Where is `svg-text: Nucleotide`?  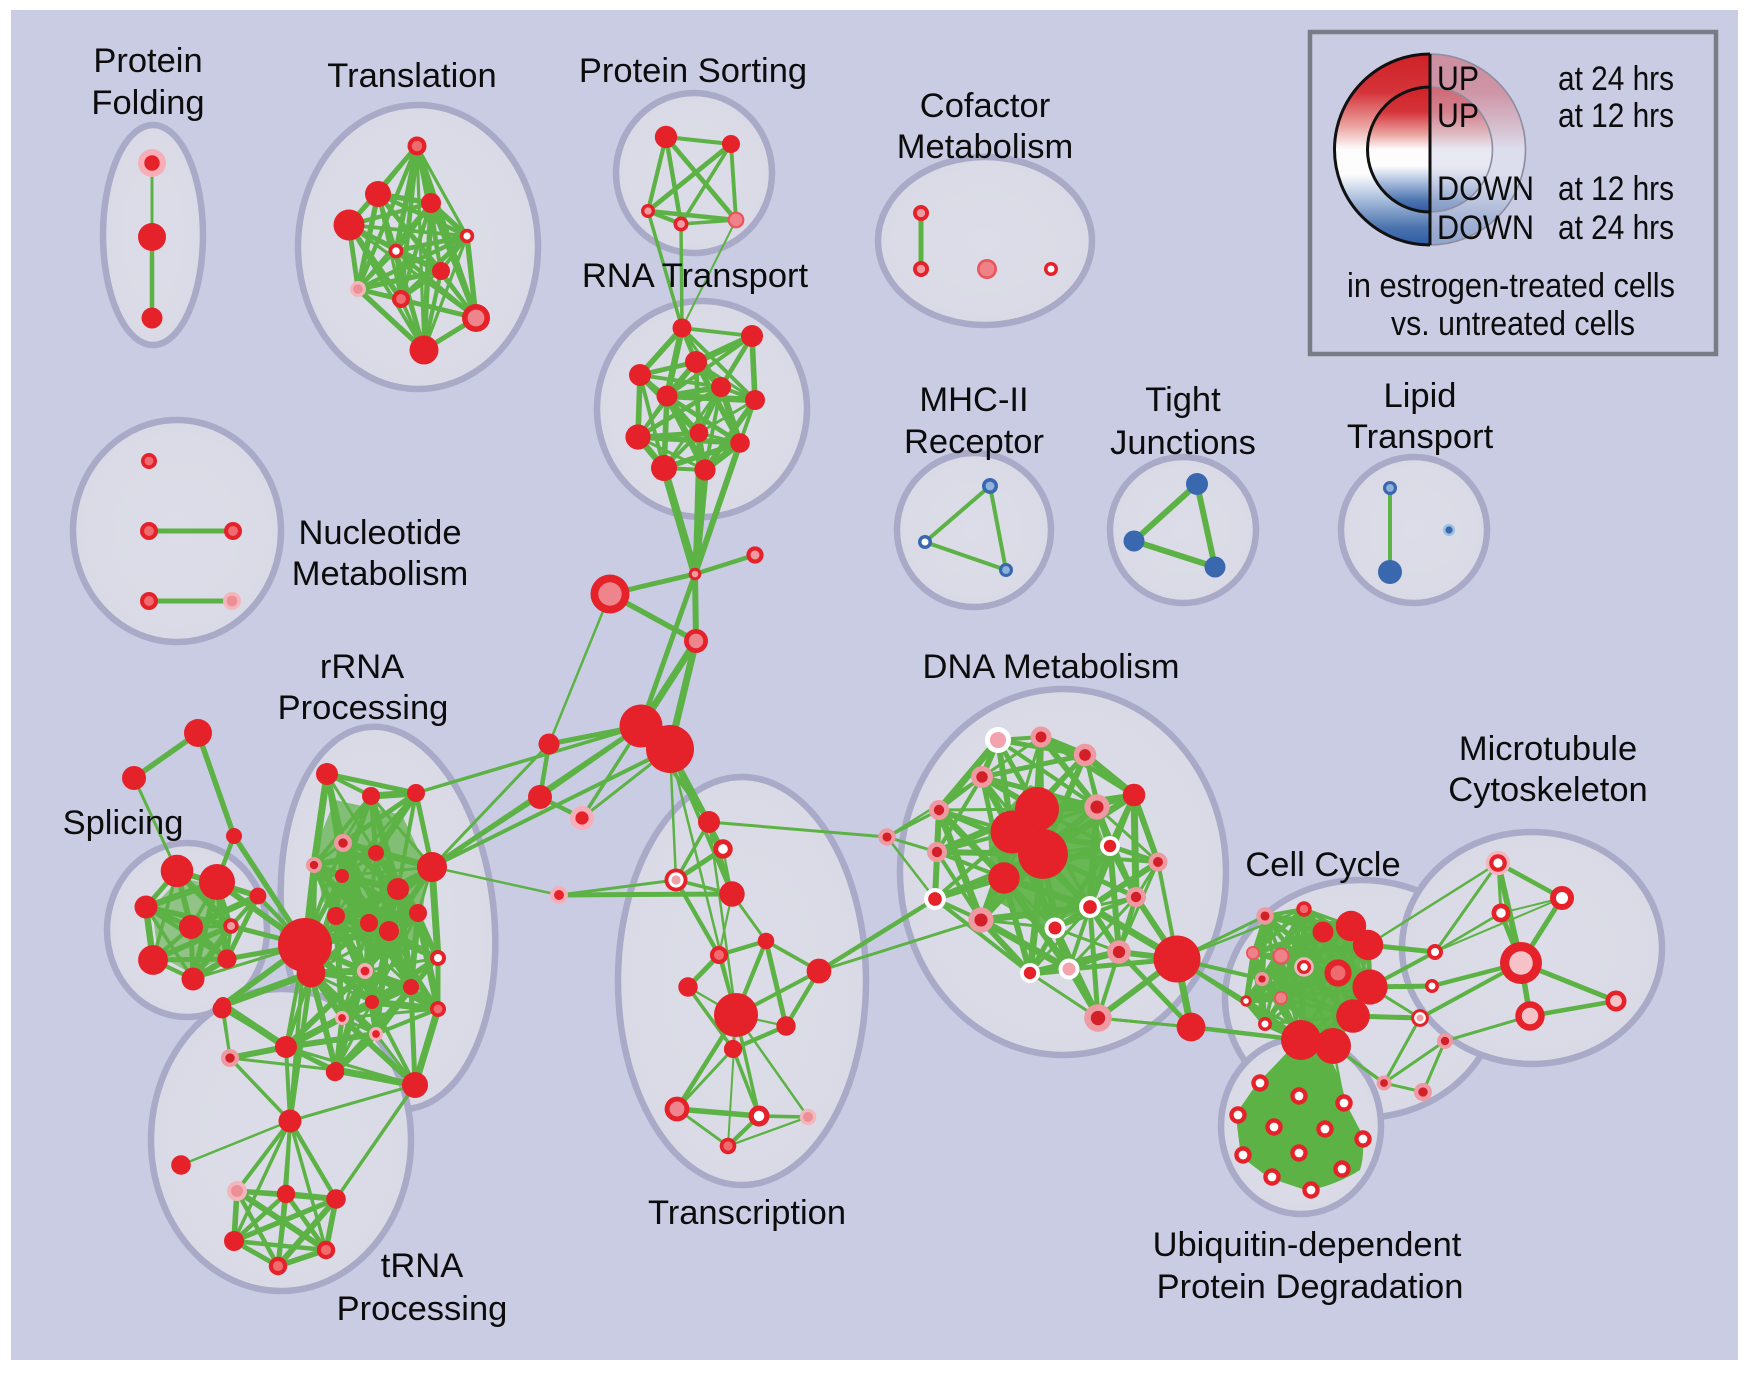 svg-text: Nucleotide is located at coordinates (379, 533).